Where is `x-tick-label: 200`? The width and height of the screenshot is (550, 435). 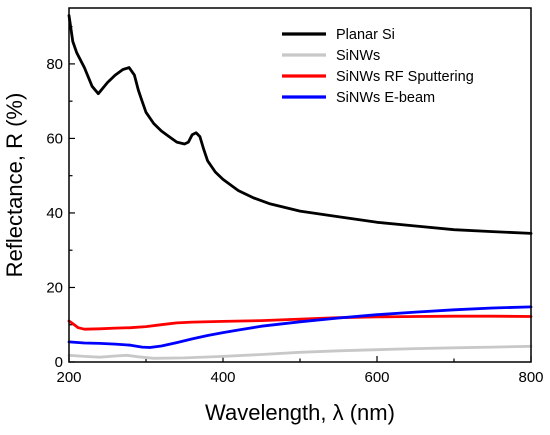
x-tick-label: 200 is located at coordinates (68, 377).